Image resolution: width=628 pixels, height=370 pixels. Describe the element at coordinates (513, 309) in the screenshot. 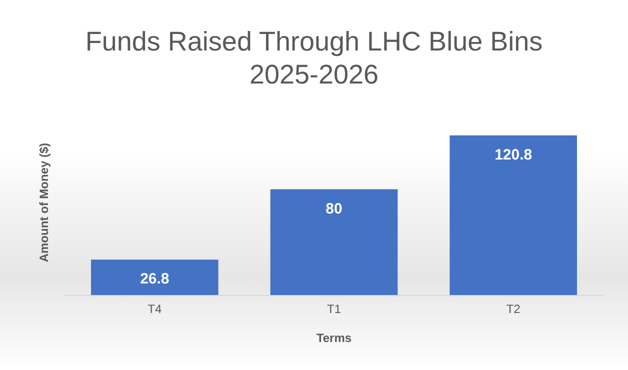

I see `x-tick-label: T2` at that location.